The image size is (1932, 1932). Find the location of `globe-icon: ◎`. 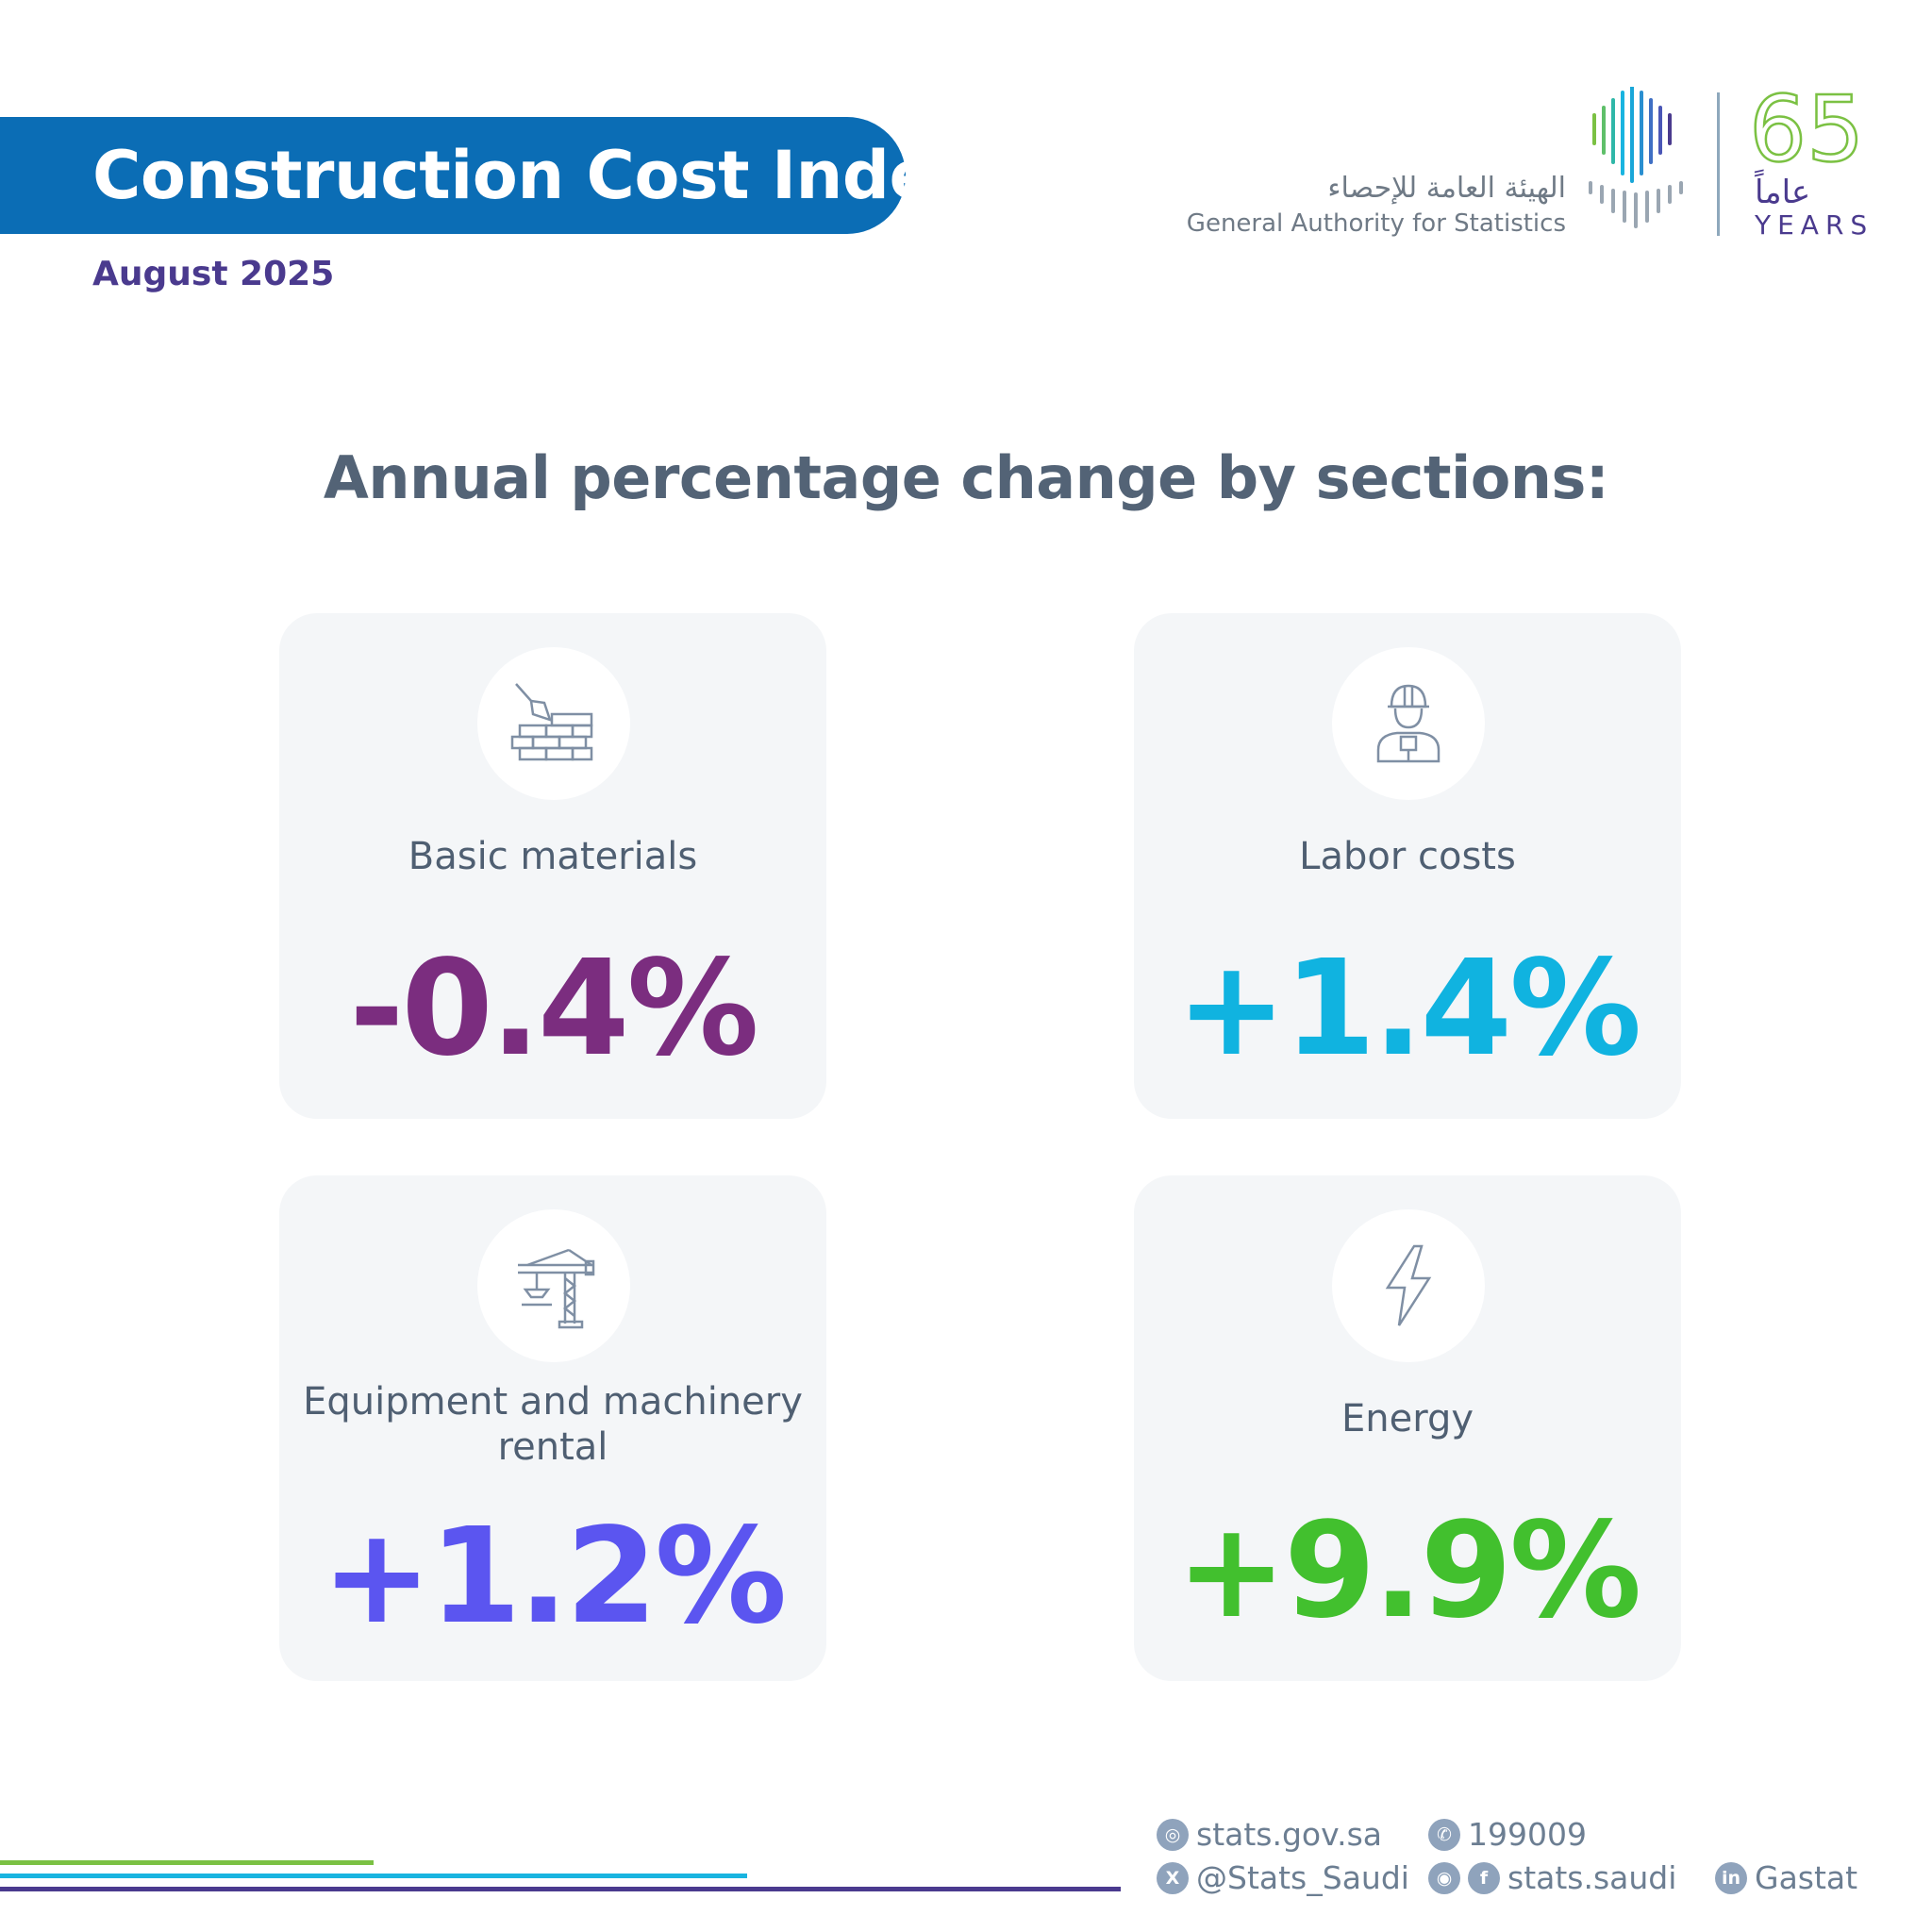

globe-icon: ◎ is located at coordinates (1173, 1834).